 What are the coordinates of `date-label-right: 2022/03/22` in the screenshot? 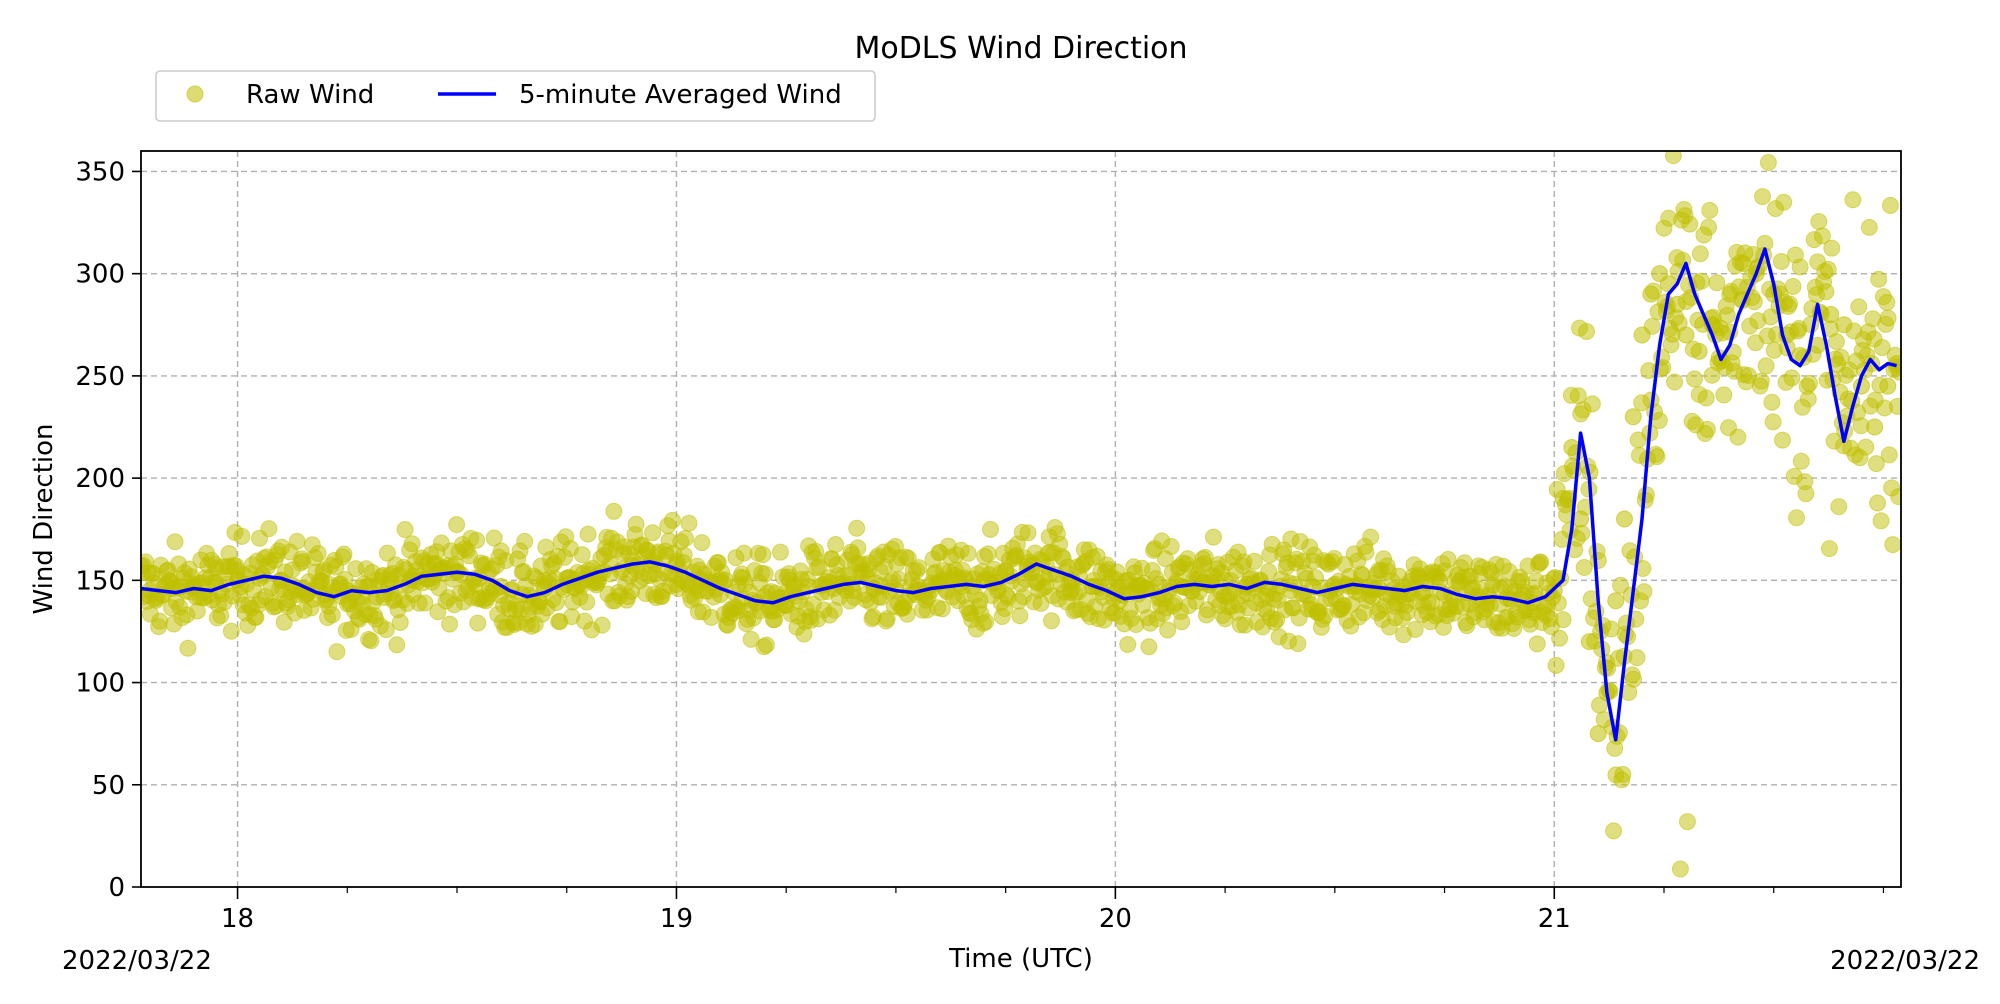 It's located at (1905, 961).